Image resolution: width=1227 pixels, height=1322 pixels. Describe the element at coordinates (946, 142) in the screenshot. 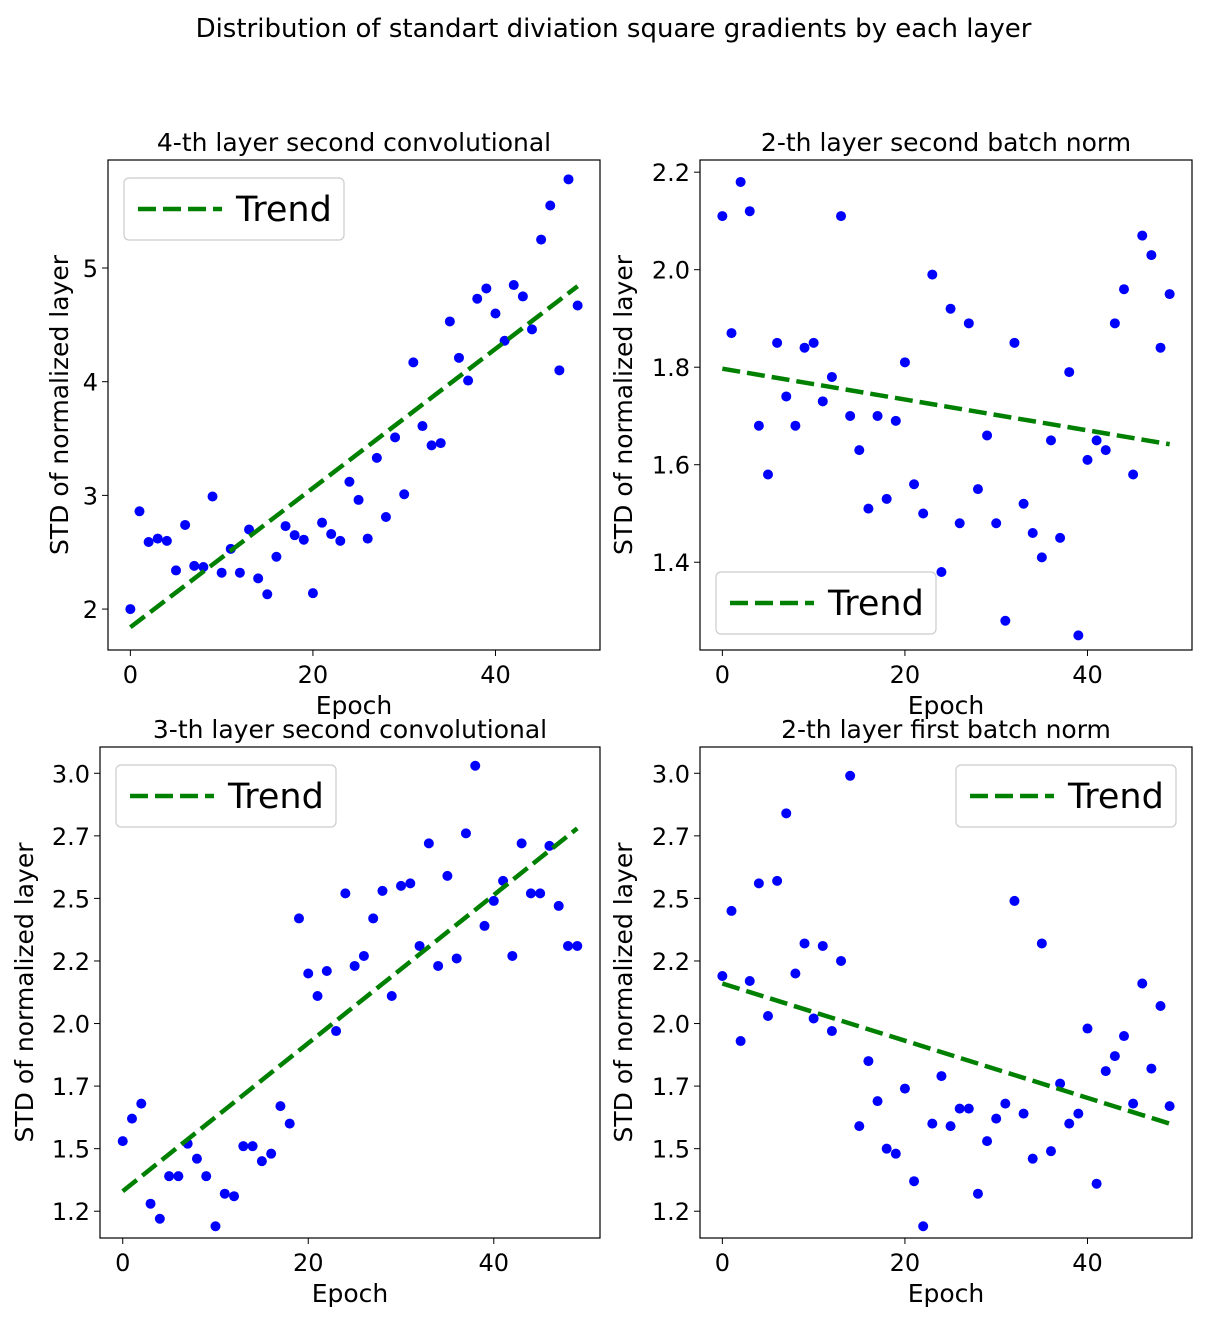

I see `subplot-title: 2-th layer second batch norm` at that location.